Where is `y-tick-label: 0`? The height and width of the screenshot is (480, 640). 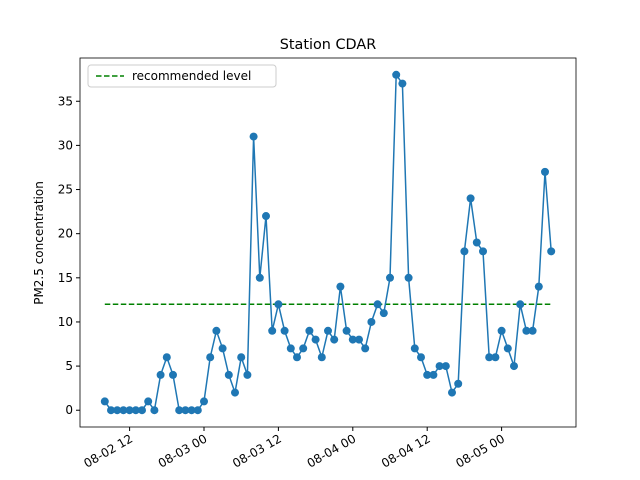 y-tick-label: 0 is located at coordinates (69, 410).